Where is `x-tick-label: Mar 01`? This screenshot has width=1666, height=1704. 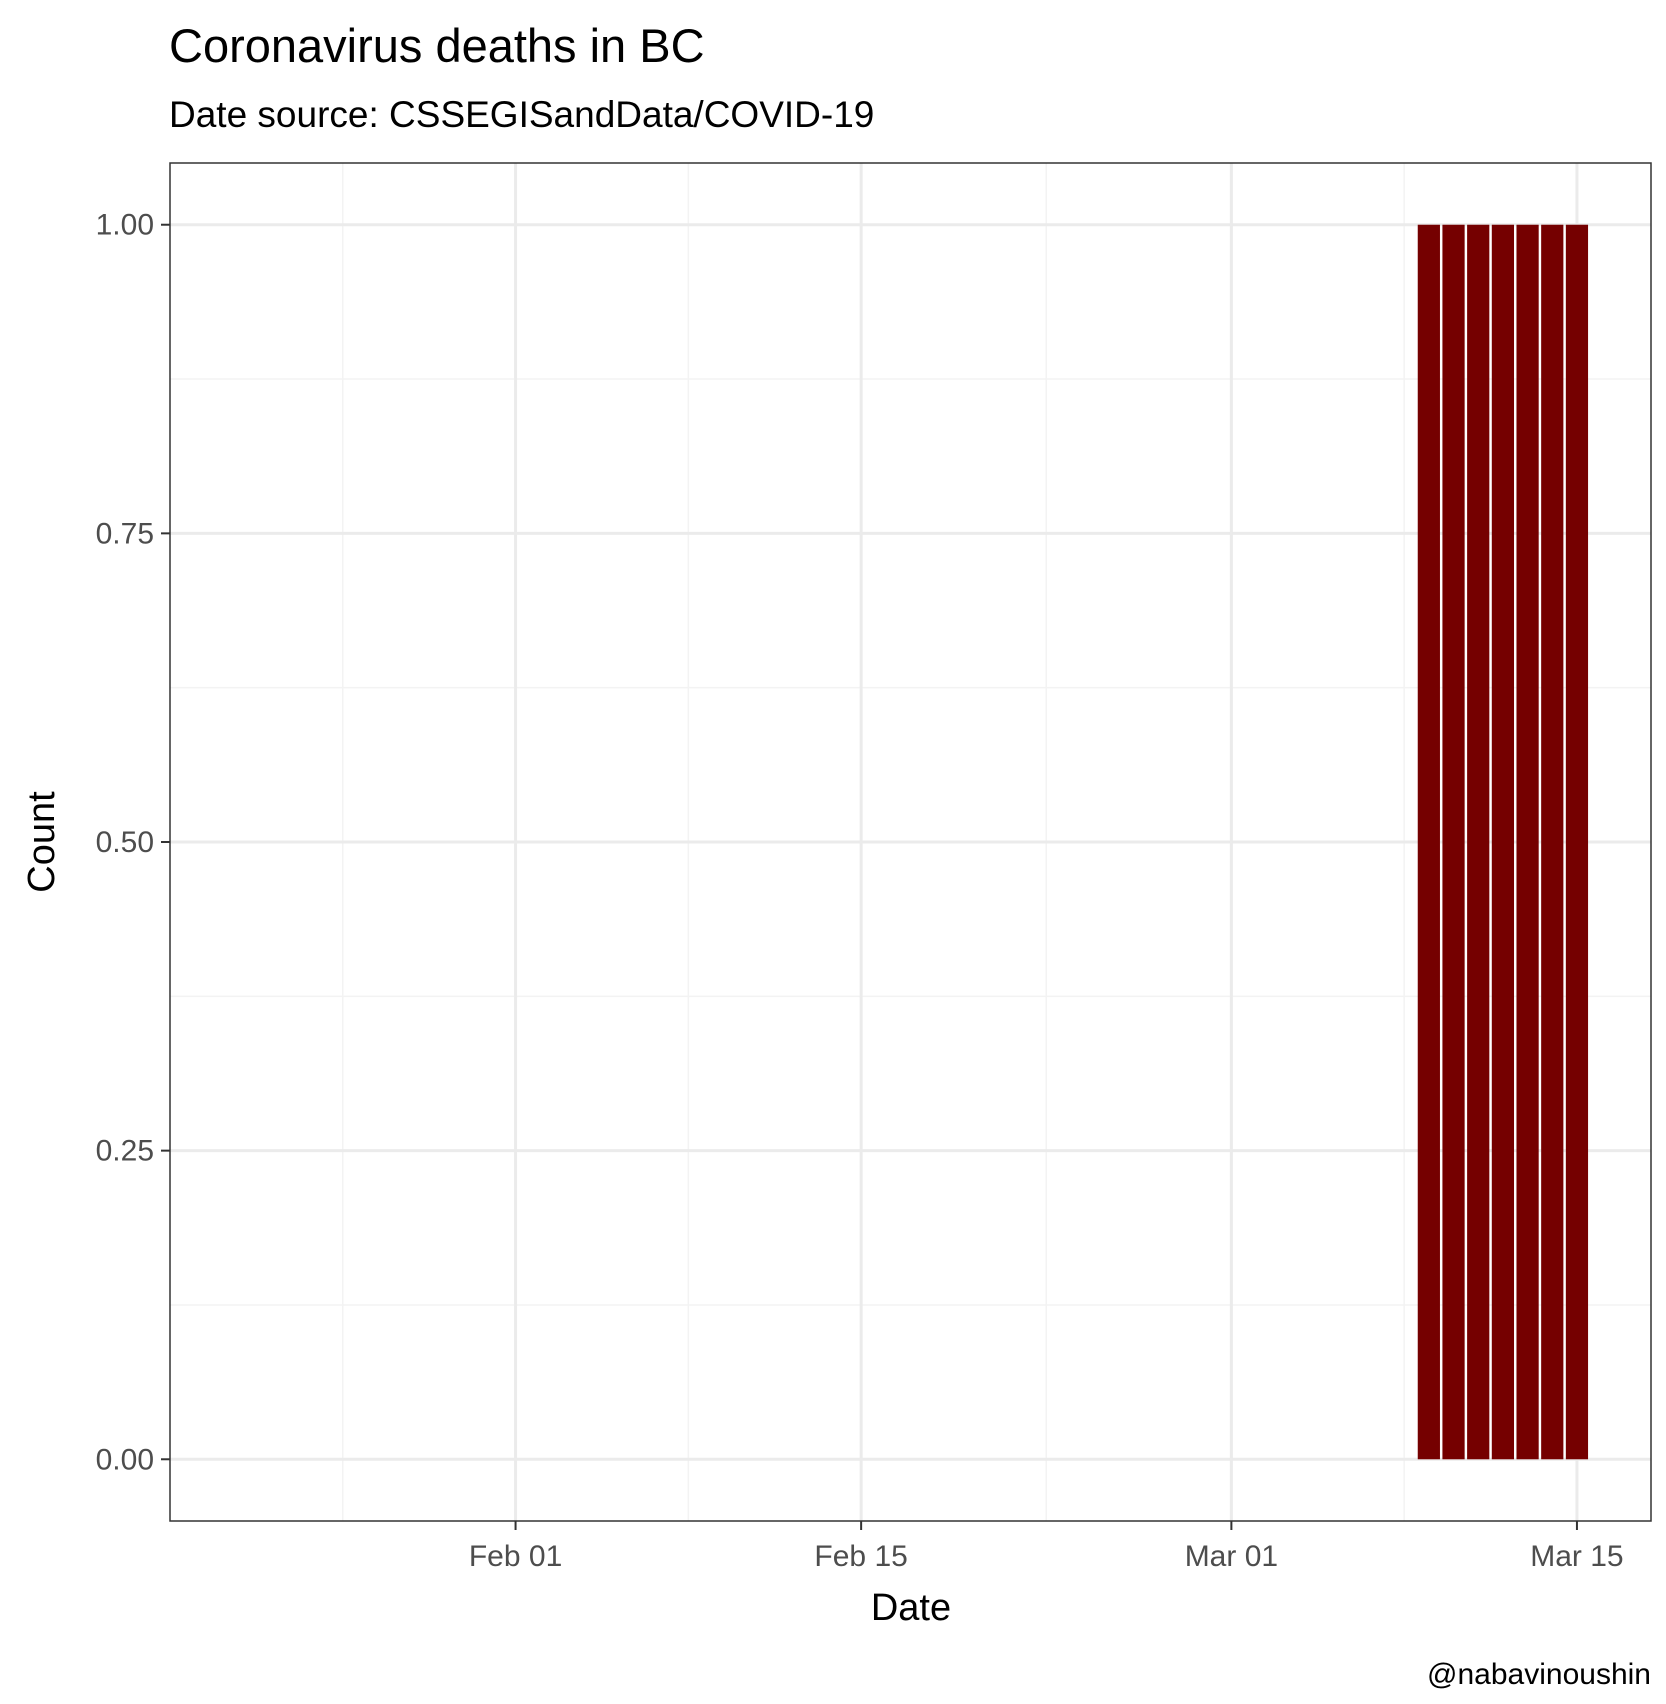 x-tick-label: Mar 01 is located at coordinates (1231, 1556).